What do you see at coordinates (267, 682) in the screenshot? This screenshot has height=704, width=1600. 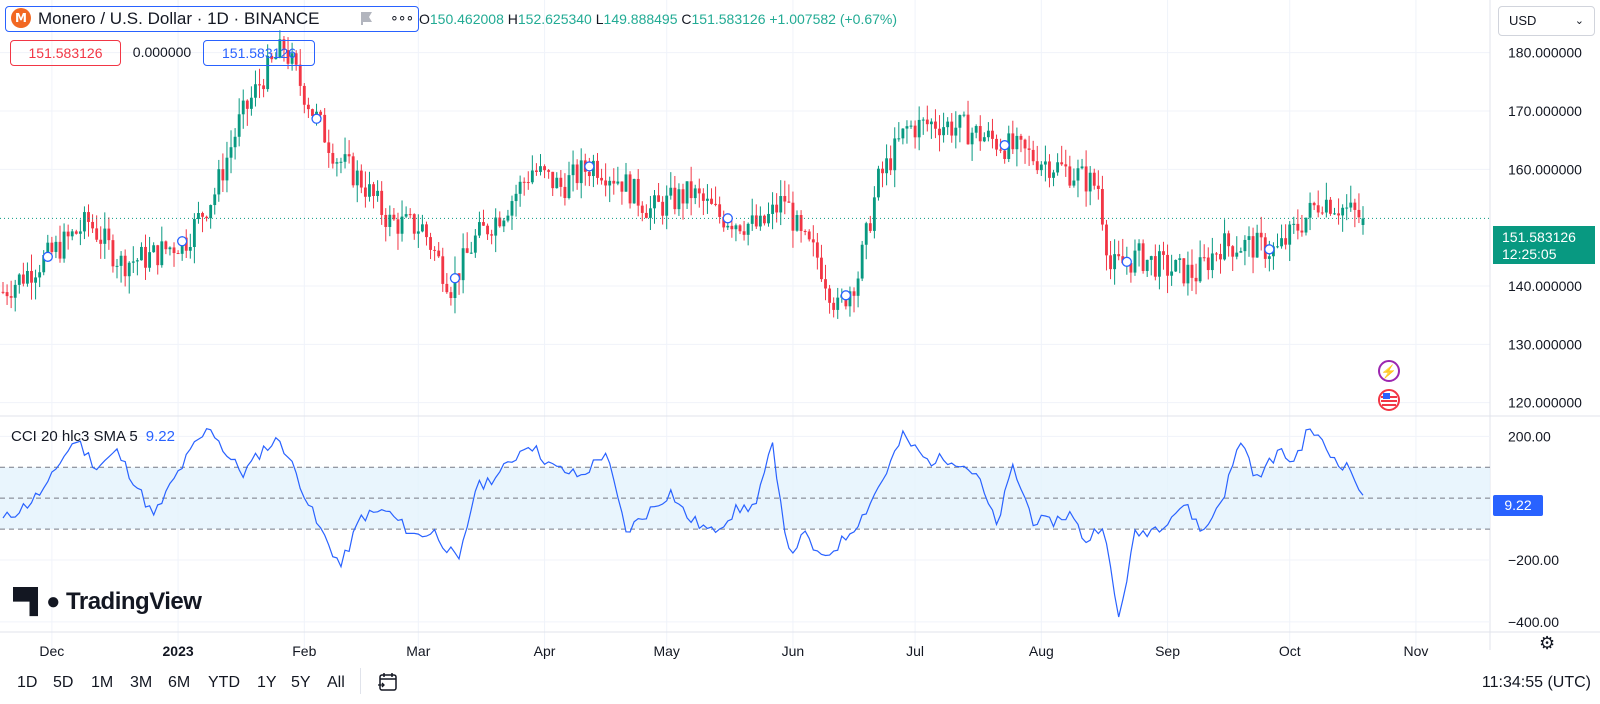 I see `range-1y-button: 1Y` at bounding box center [267, 682].